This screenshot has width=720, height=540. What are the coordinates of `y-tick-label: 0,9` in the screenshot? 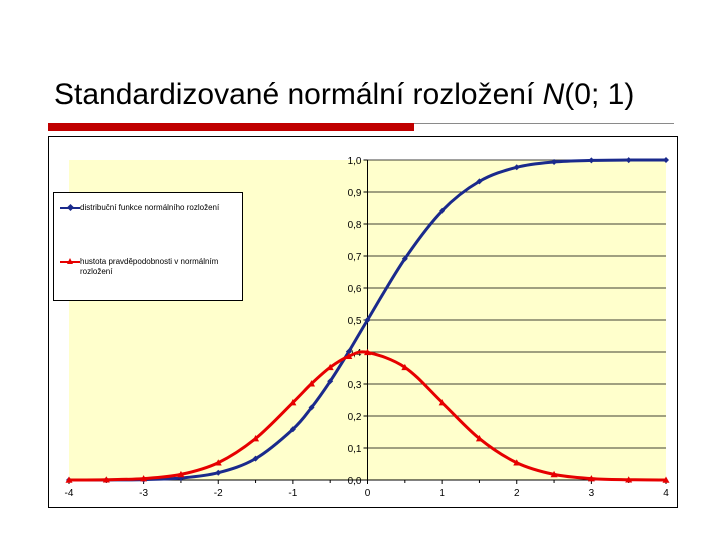 It's located at (355, 193).